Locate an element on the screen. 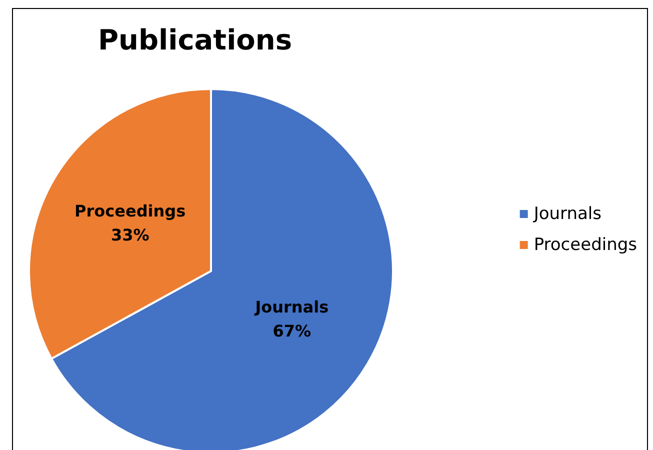  legend-label: Proceedings is located at coordinates (586, 245).